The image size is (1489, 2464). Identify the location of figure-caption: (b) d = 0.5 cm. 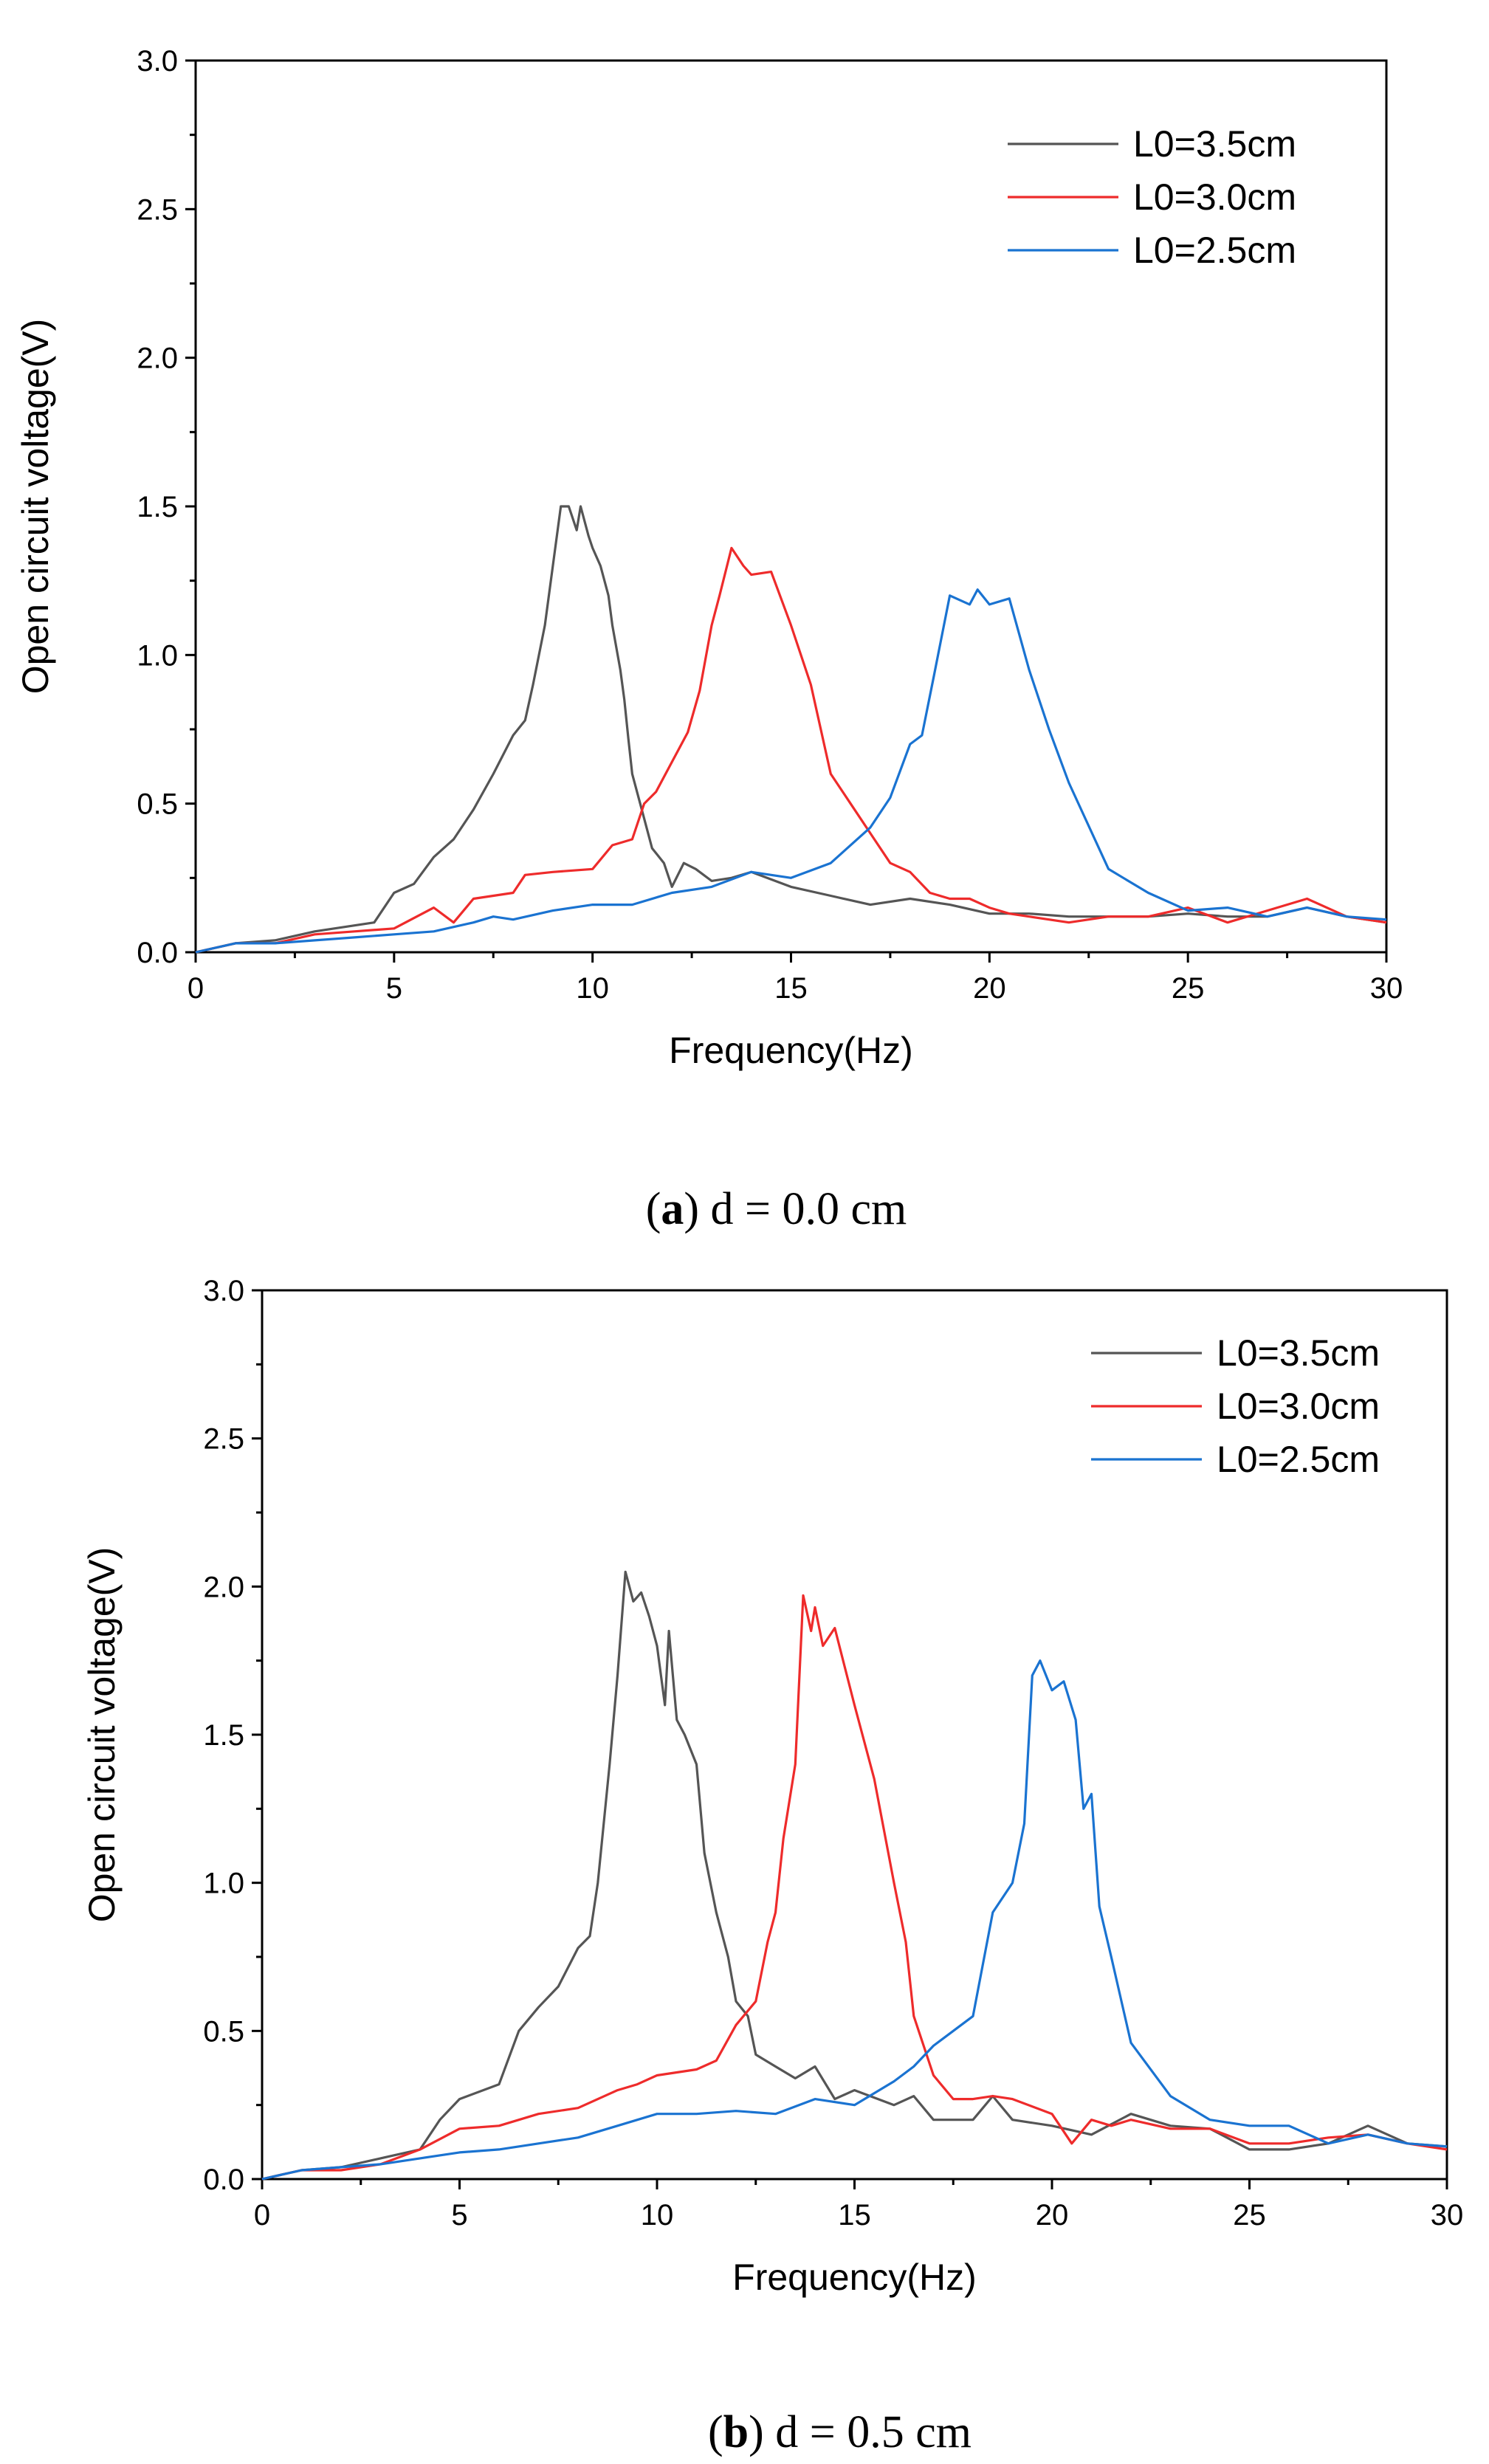
(840, 2432).